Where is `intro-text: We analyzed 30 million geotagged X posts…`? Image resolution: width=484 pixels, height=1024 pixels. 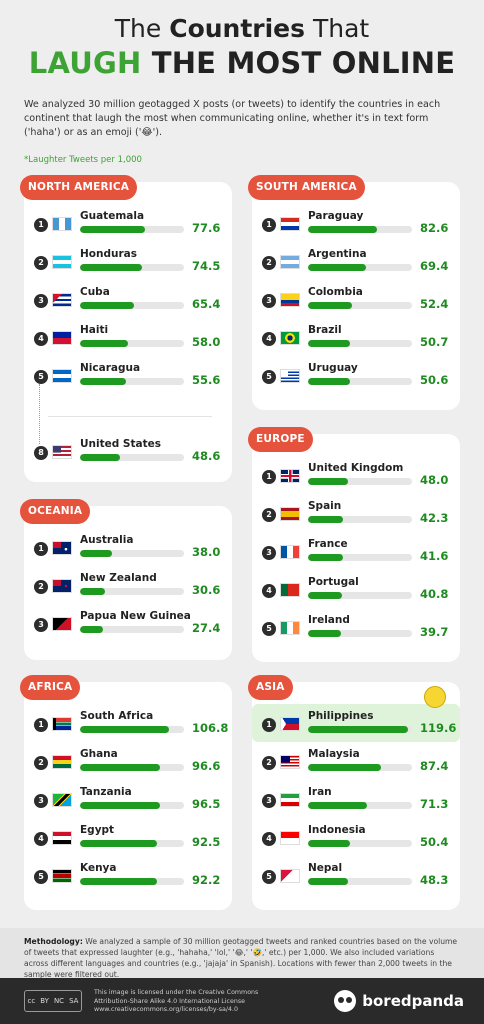
intro-text: We analyzed 30 million geotagged X posts… is located at coordinates (232, 118).